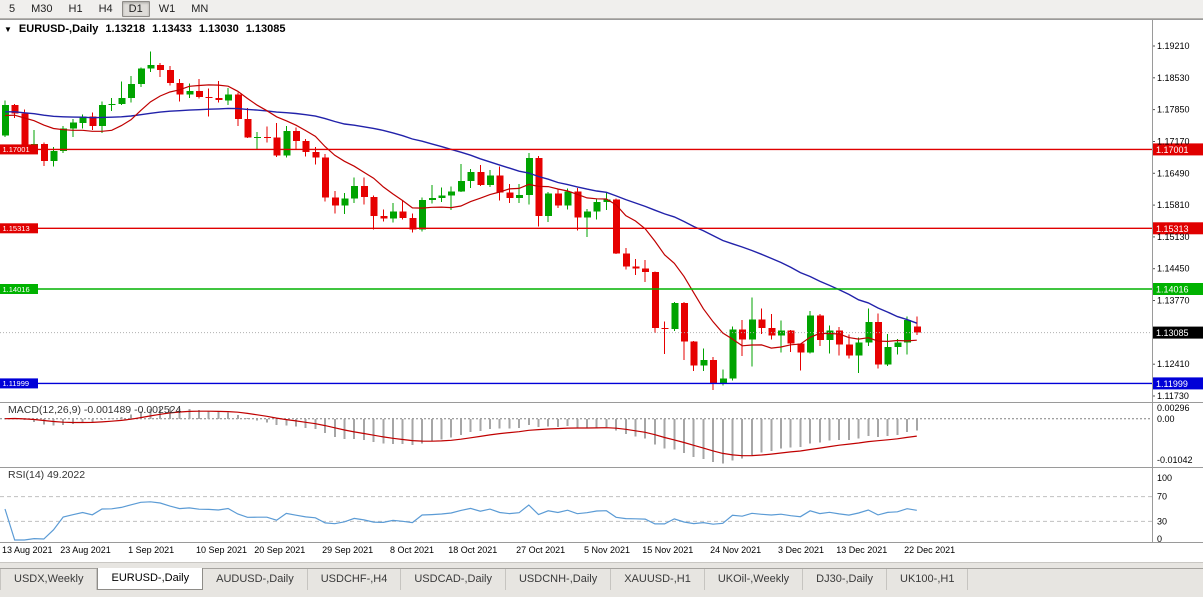  What do you see at coordinates (1173, 408) in the screenshot?
I see `macd-axis-label: 0.00296` at bounding box center [1173, 408].